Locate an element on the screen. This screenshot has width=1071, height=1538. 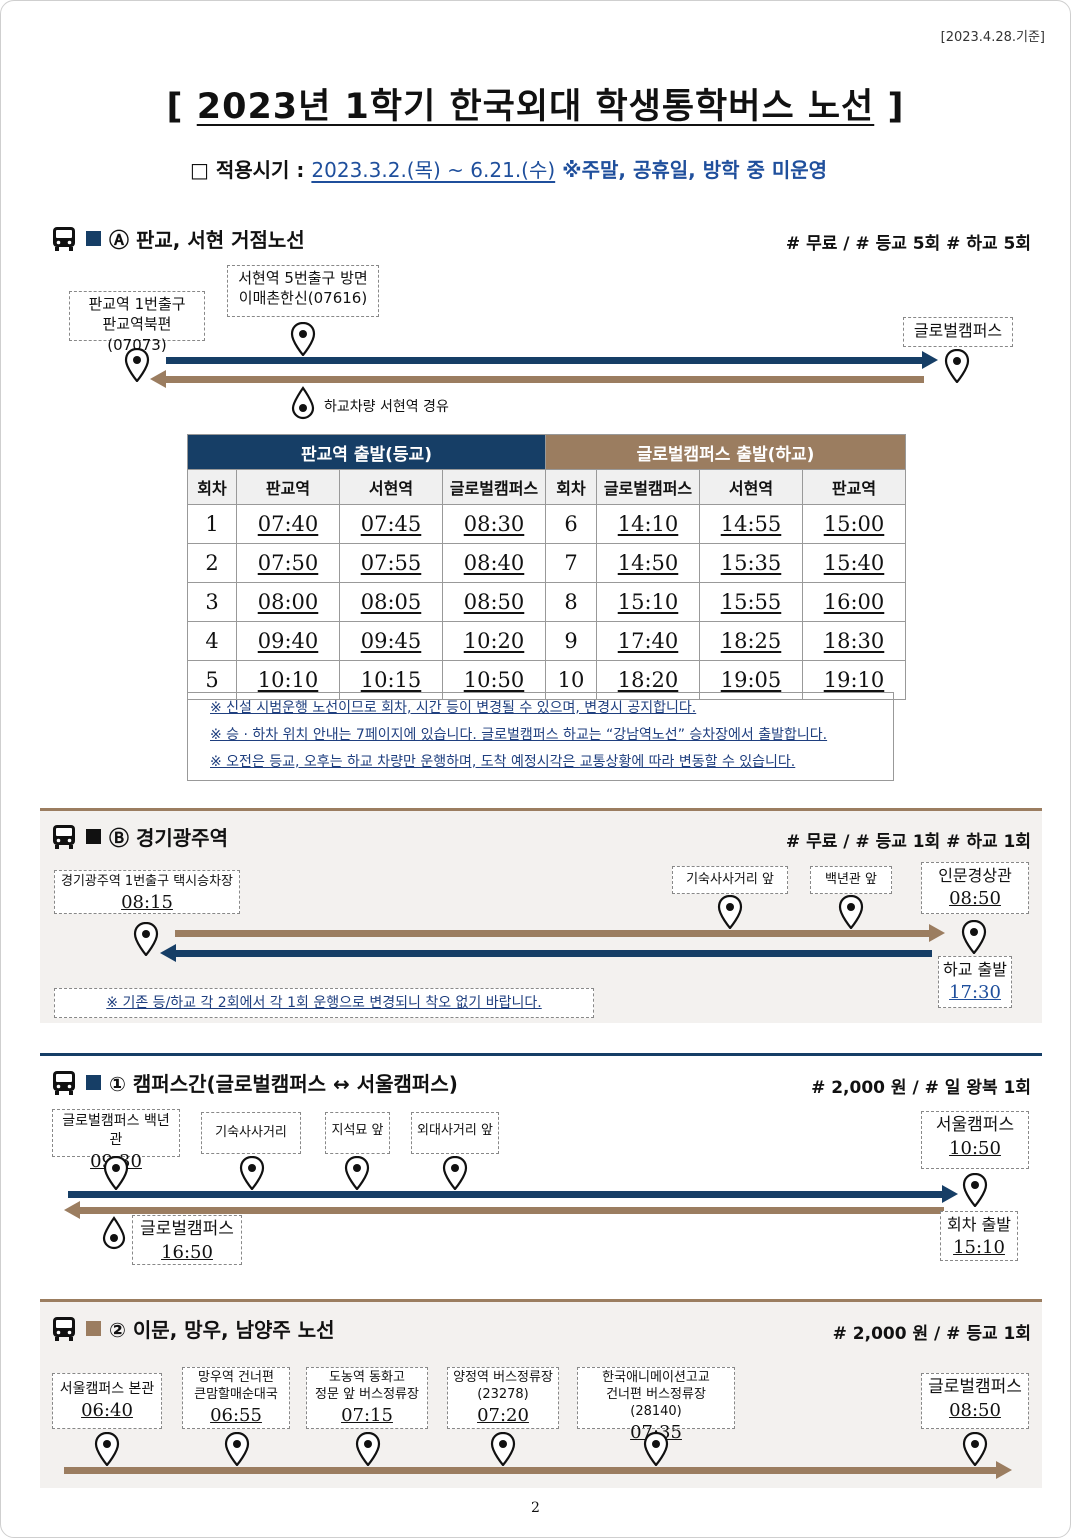
period-label: □ 적용시기 : is located at coordinates (247, 170).